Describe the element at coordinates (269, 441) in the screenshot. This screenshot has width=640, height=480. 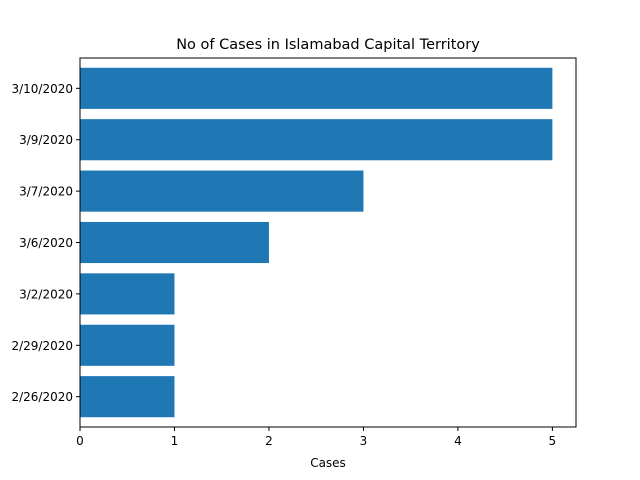
I see `x-tick-label: 2` at that location.